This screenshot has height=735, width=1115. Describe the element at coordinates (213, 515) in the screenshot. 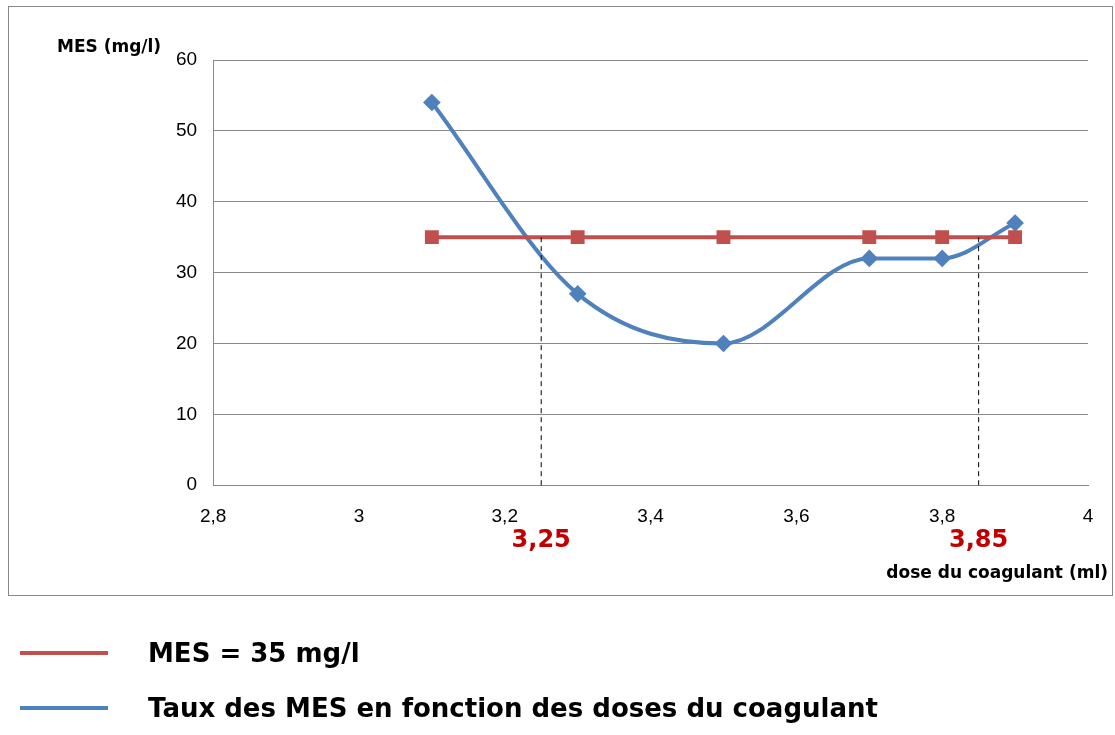

I see `x-tick-label: 2,8` at that location.